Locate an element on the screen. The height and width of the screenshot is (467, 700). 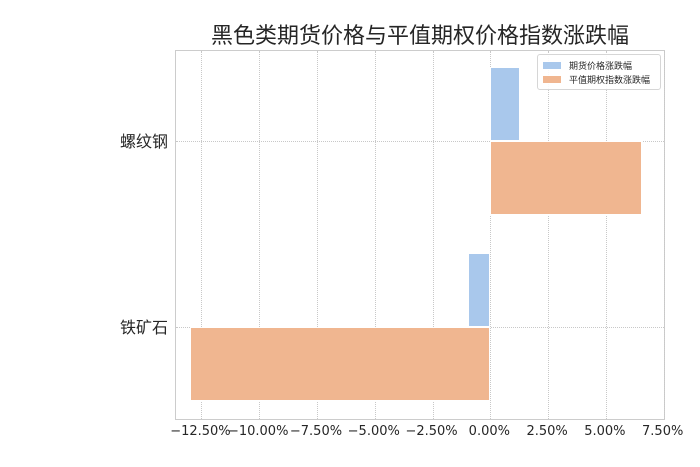
x-tick-label: −10.00% is located at coordinates (258, 431).